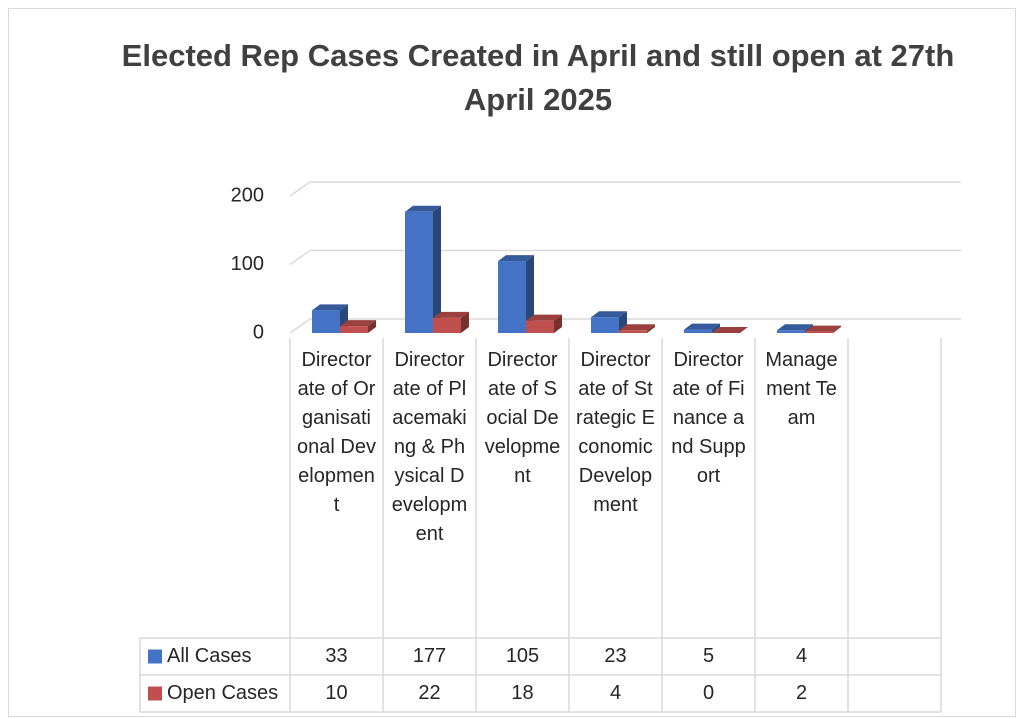 The width and height of the screenshot is (1018, 719). What do you see at coordinates (708, 418) in the screenshot?
I see `x-tick-label: Directorate of Finance and Support` at bounding box center [708, 418].